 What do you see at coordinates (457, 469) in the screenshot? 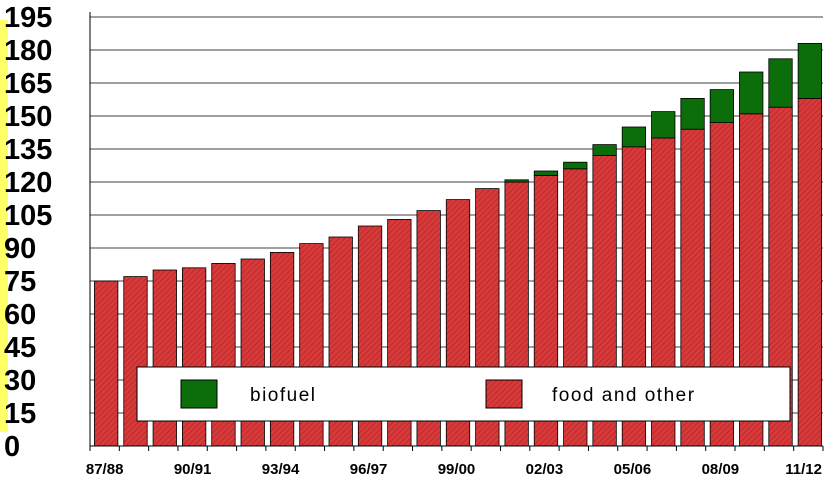
I see `x-tick-label: 99/00` at bounding box center [457, 469].